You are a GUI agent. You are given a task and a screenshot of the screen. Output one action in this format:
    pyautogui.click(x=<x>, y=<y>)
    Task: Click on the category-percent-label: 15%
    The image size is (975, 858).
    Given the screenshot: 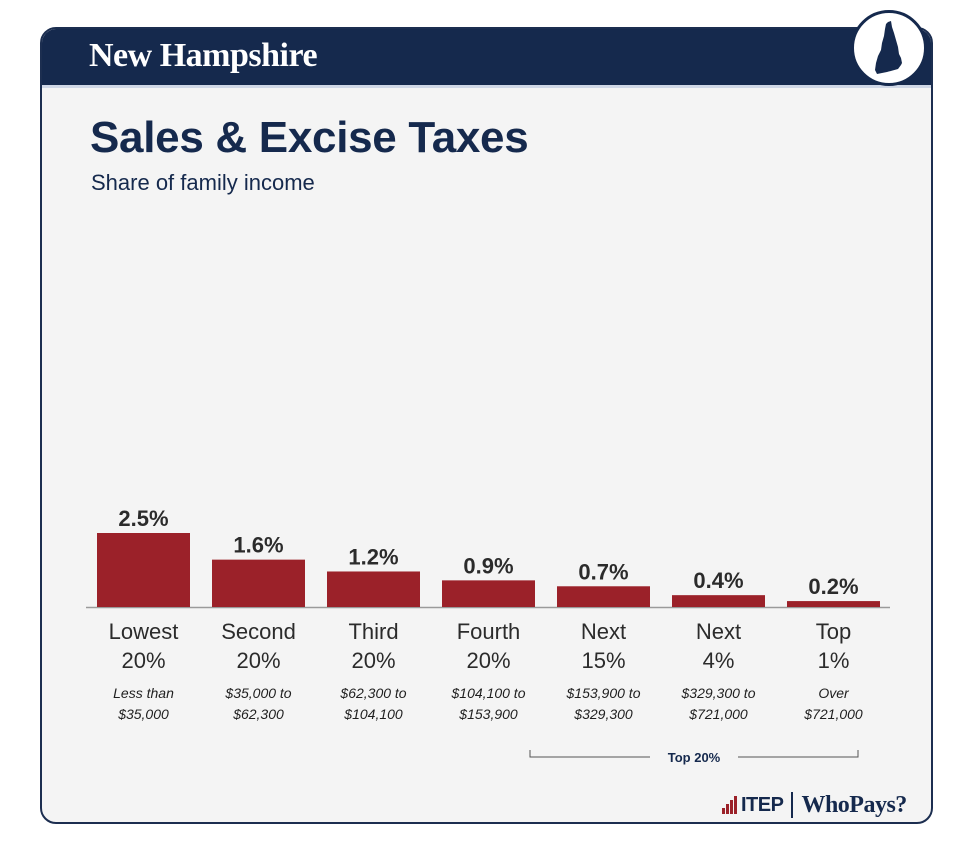 What is the action you would take?
    pyautogui.click(x=603, y=660)
    